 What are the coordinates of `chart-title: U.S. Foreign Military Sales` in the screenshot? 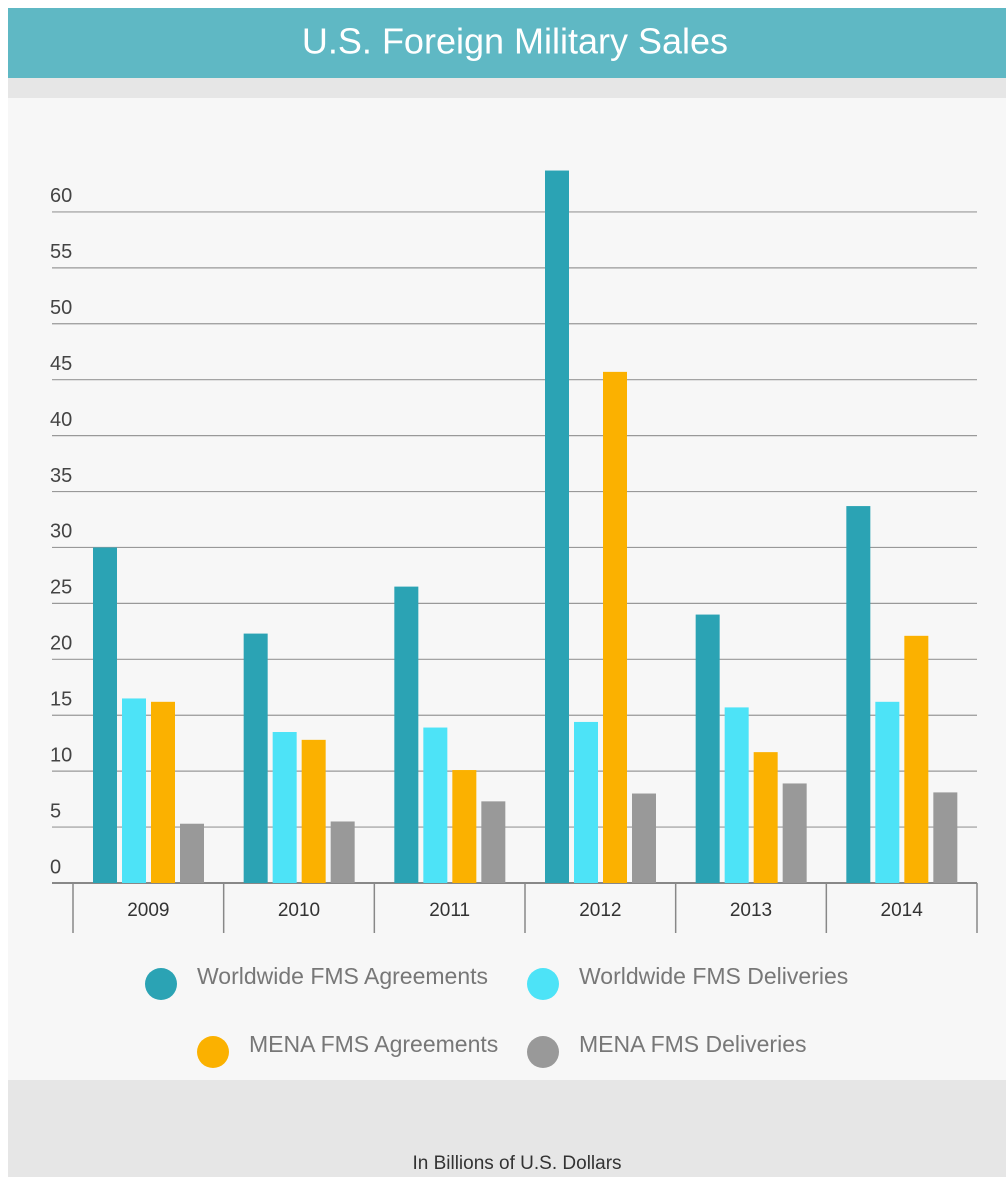 It's located at (515, 41).